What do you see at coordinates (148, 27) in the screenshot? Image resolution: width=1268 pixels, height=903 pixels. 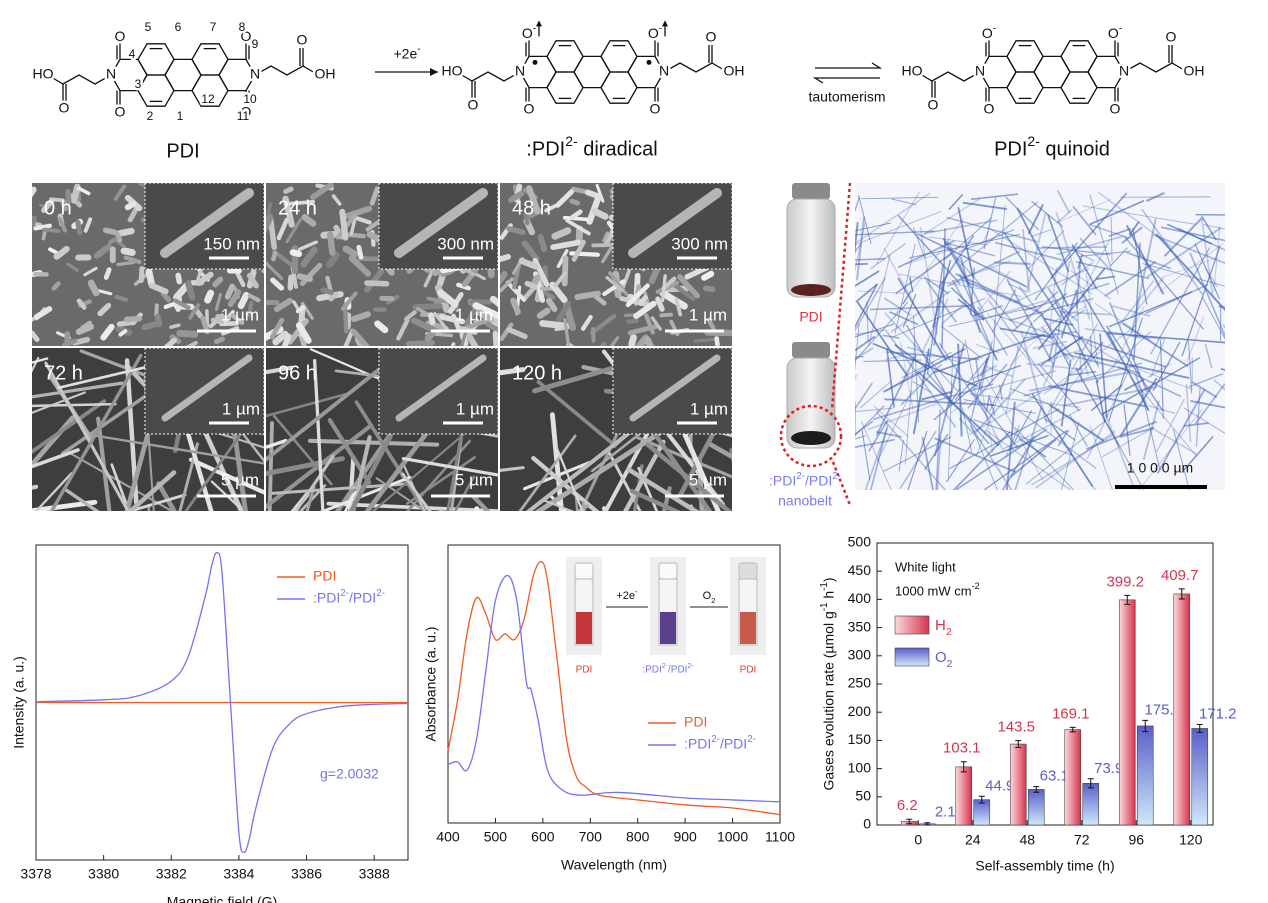 I see `position-number: 5` at bounding box center [148, 27].